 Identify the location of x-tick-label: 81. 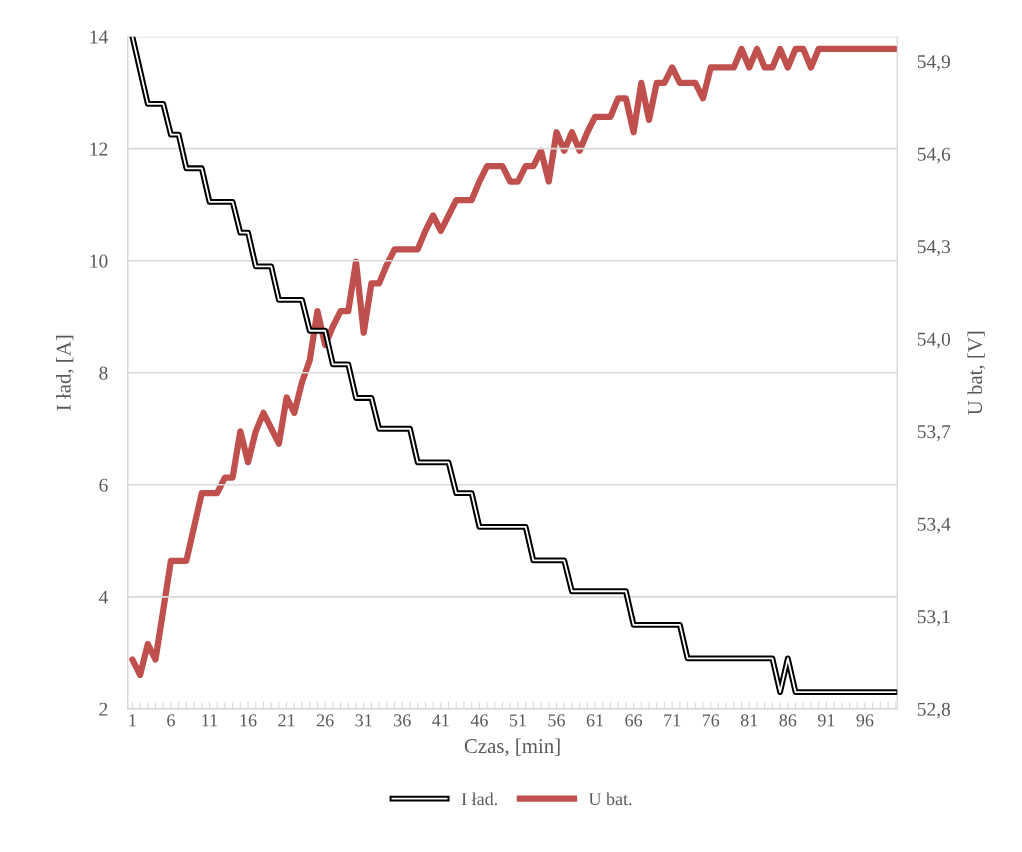
(749, 720).